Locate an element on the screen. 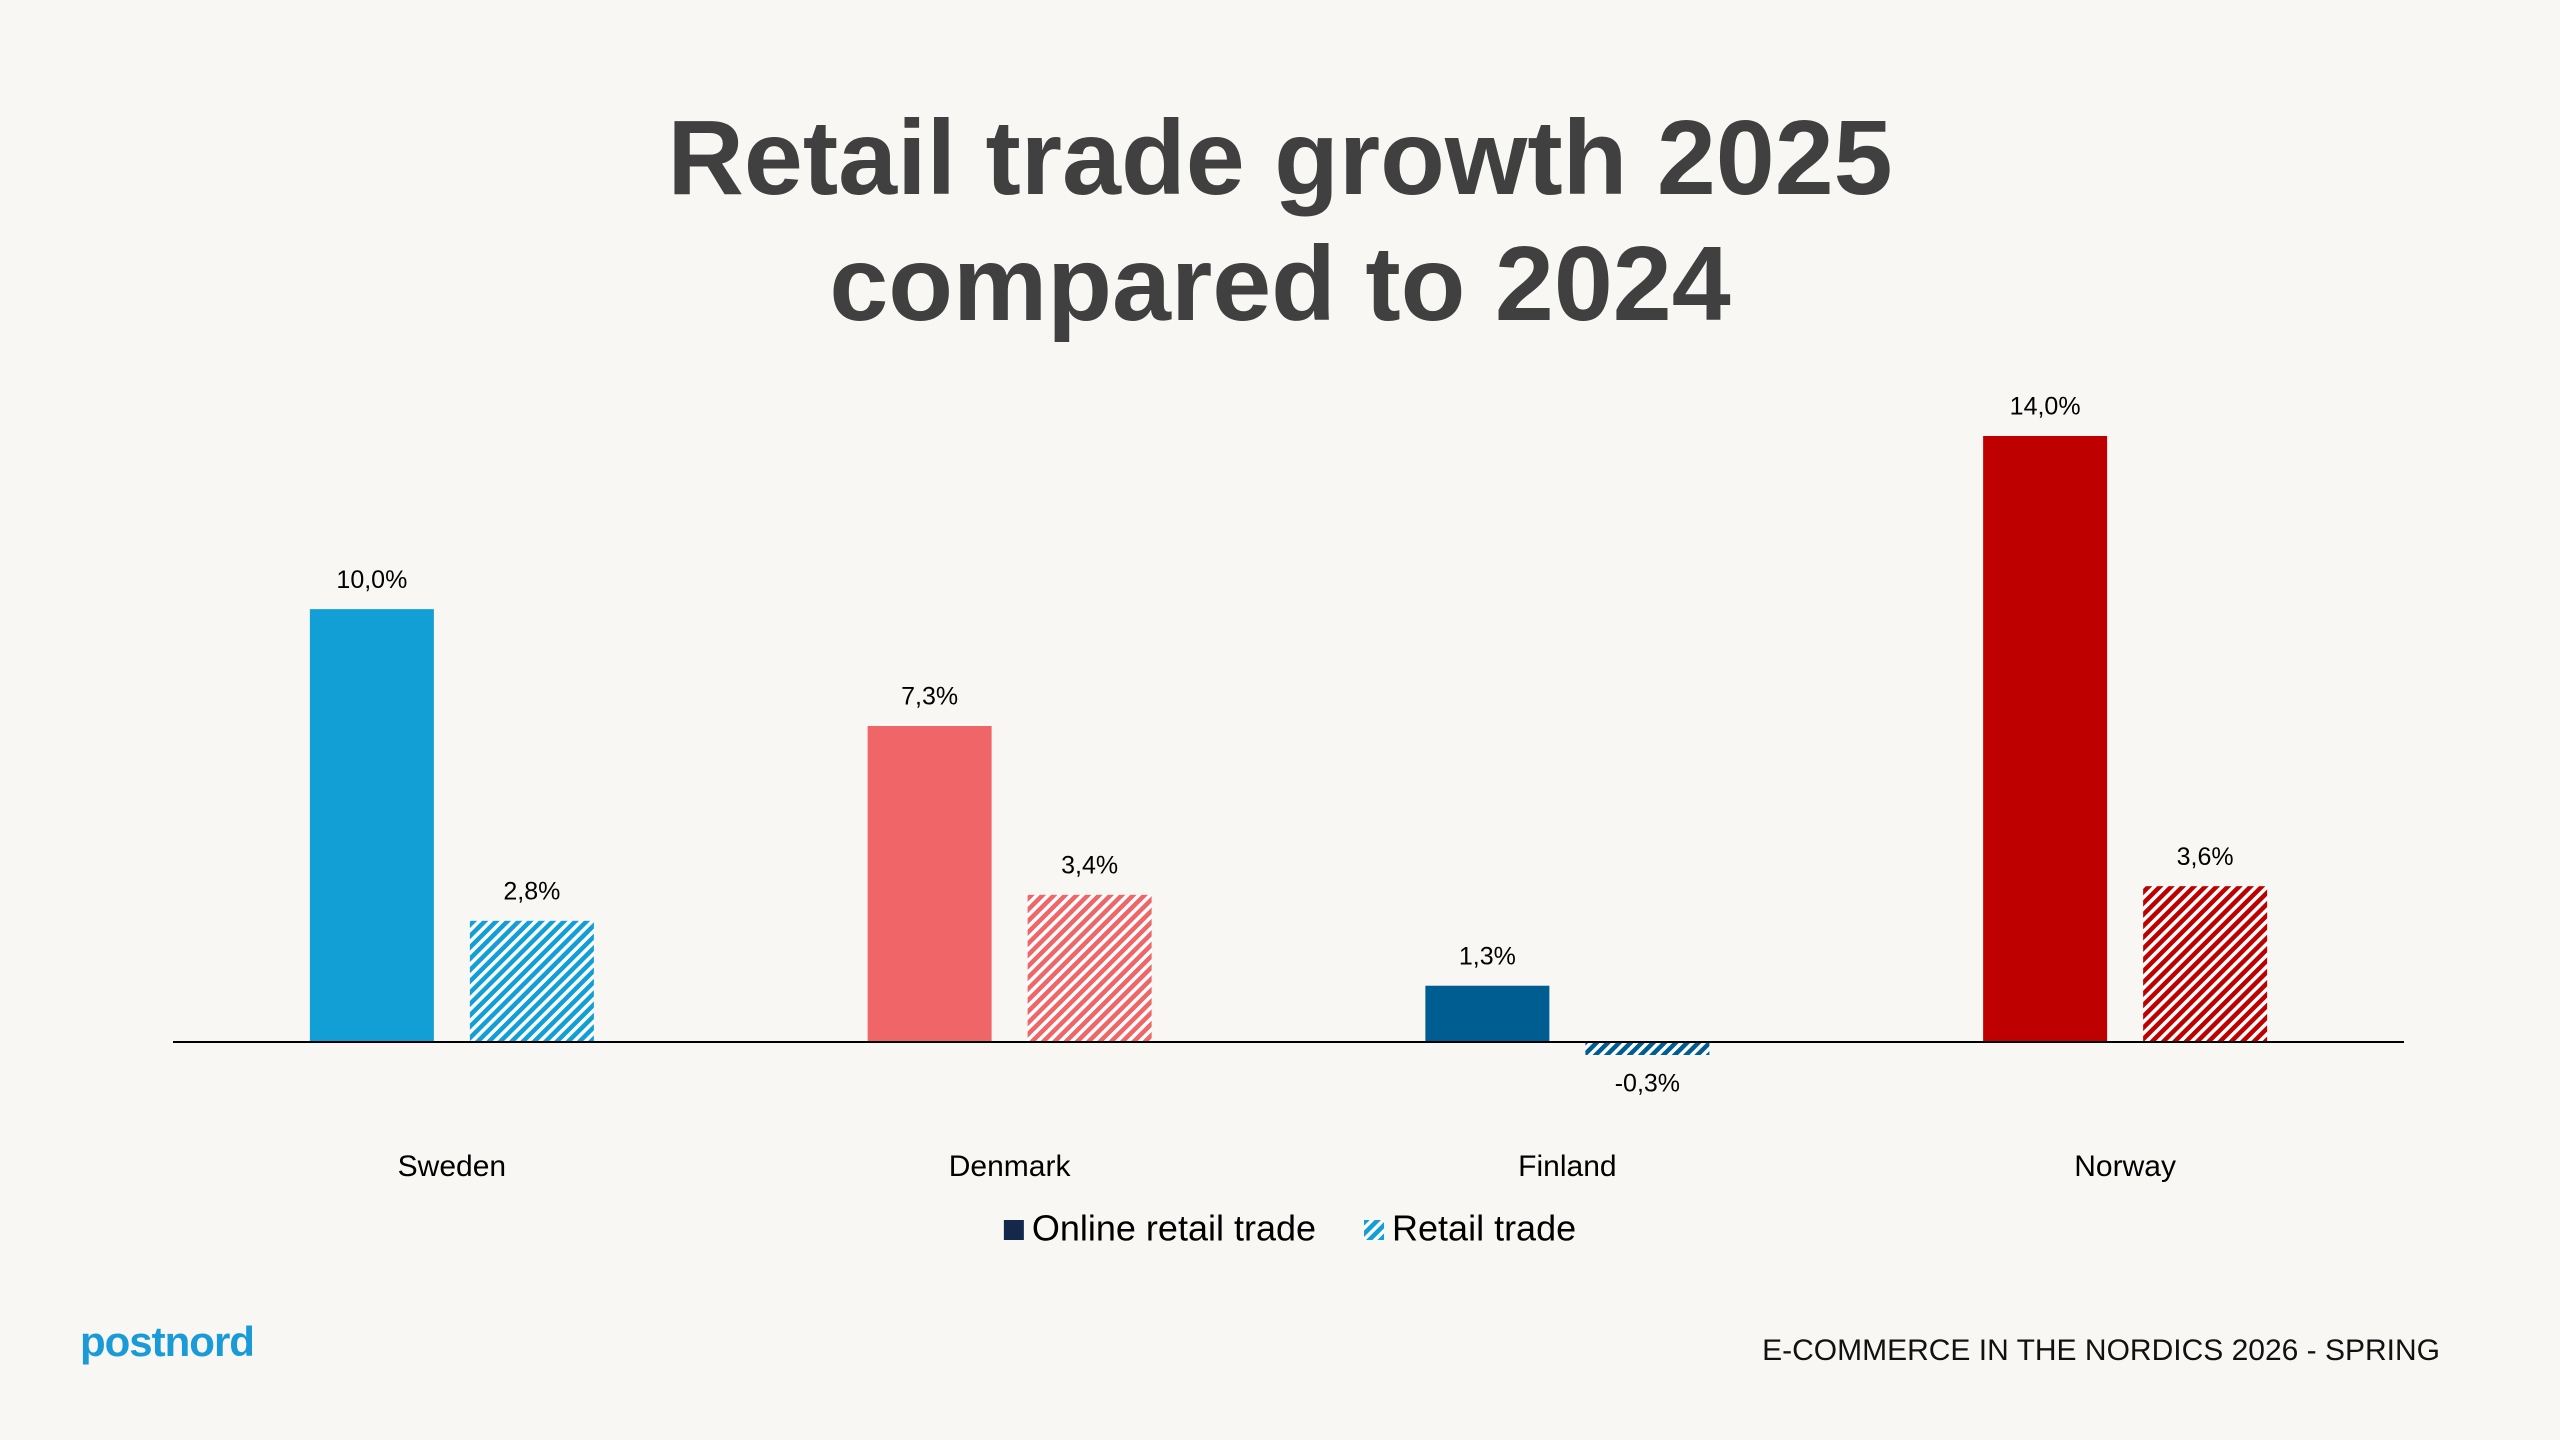 The image size is (2560, 1440). legend-label: Online retail trade is located at coordinates (1174, 1228).